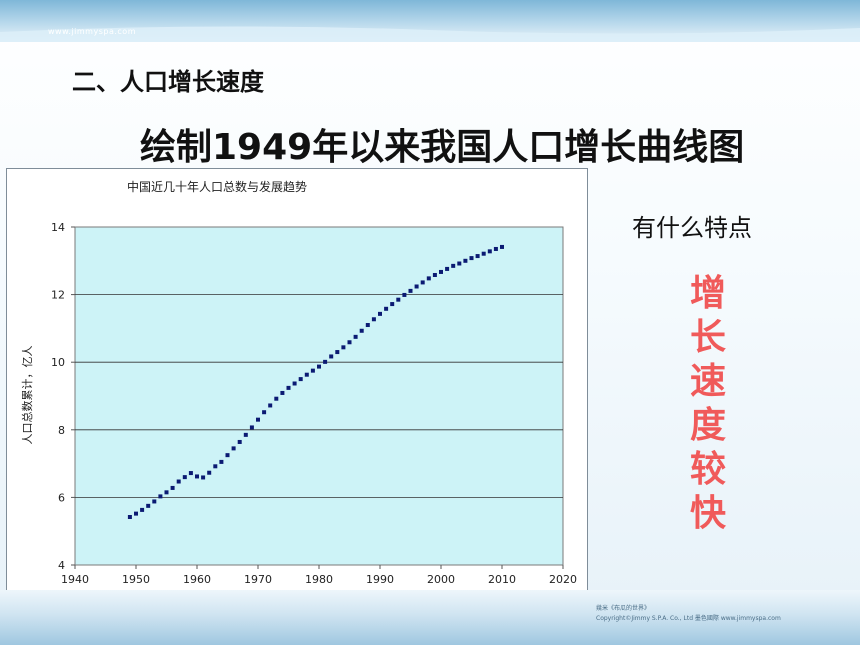 This screenshot has width=860, height=645. I want to click on x-tick-label: 2000, so click(441, 579).